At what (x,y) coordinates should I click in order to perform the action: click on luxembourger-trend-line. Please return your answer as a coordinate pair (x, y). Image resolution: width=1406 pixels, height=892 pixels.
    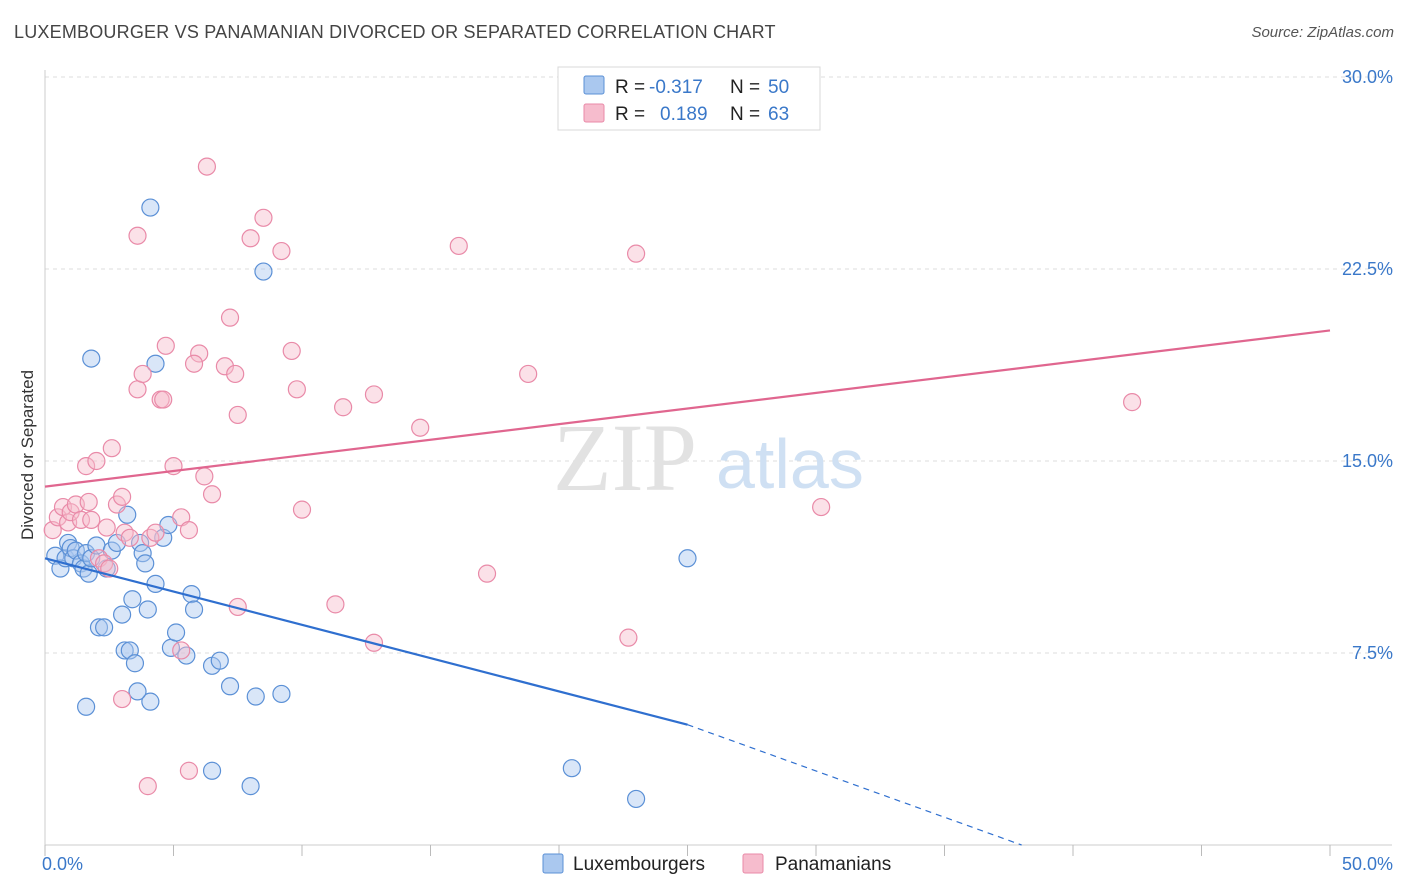
    Looking at the image, I should click on (366, 641).